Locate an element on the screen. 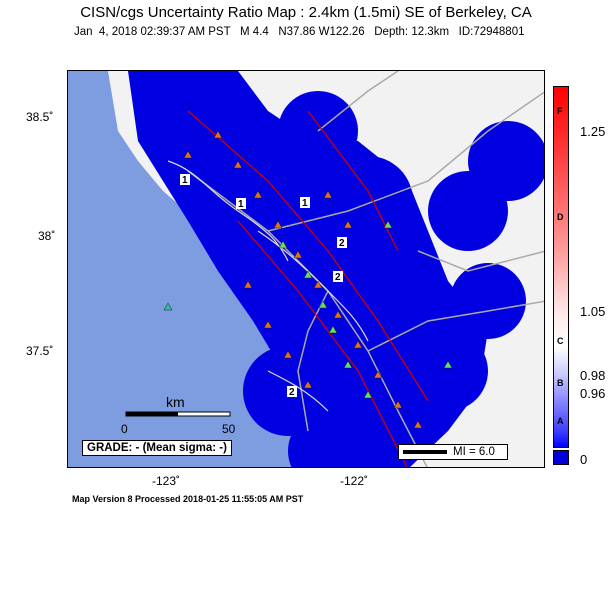 Image resolution: width=612 pixels, height=592 pixels. scale-start: 0 is located at coordinates (124, 429).